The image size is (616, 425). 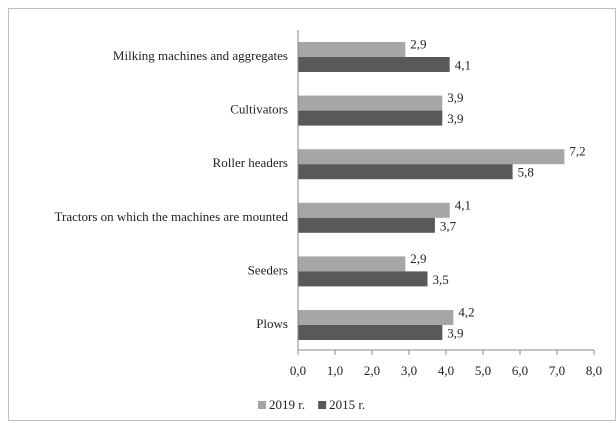 I want to click on x-tick-label: 6,0, so click(x=520, y=370).